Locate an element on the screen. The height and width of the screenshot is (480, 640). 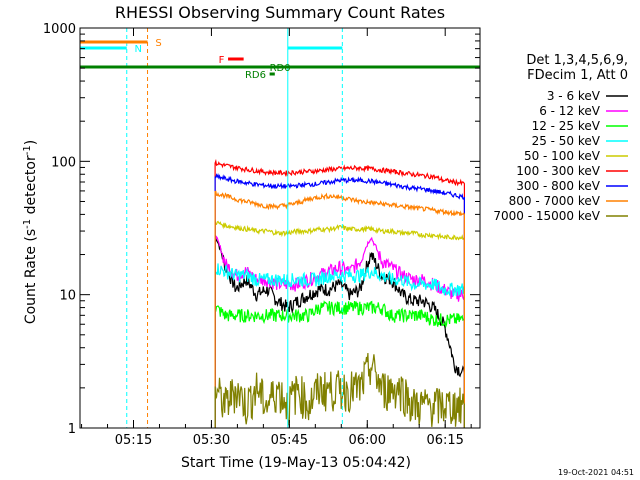
y-axis-label: Count Rate (s-1 detector-1) is located at coordinates (30, 232).